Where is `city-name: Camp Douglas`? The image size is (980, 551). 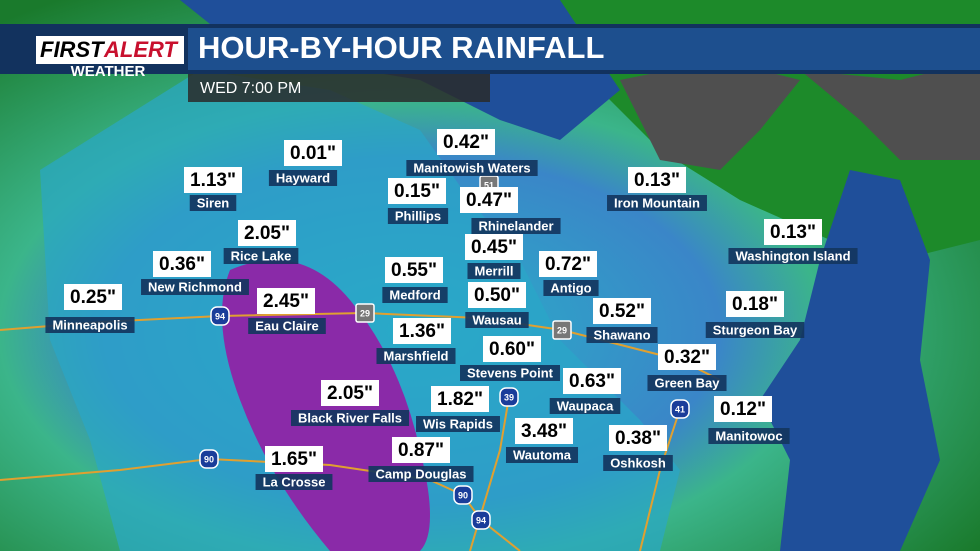
city-name: Camp Douglas is located at coordinates (420, 473).